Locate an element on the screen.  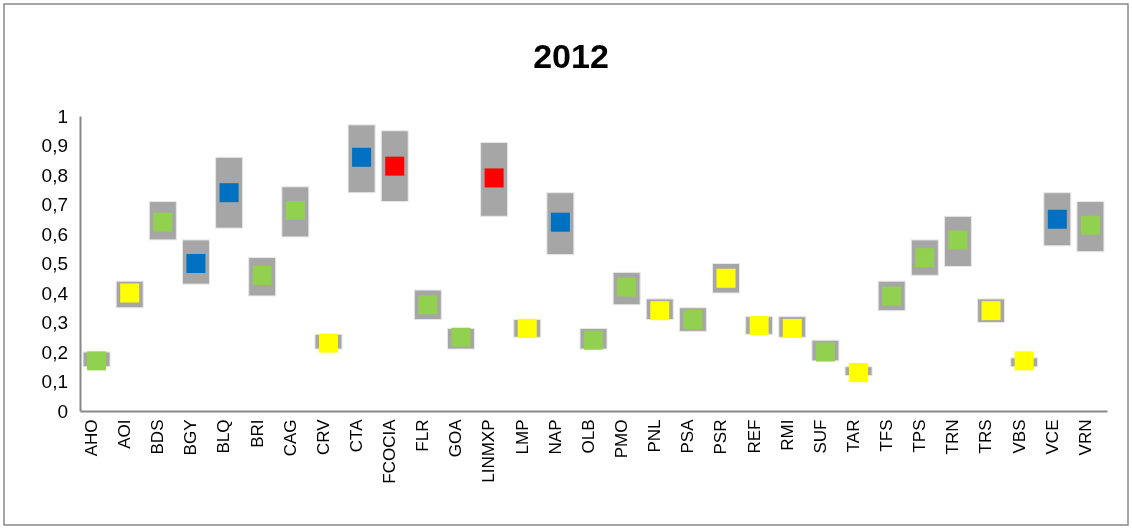
x-tick-label: CTA is located at coordinates (356, 435).